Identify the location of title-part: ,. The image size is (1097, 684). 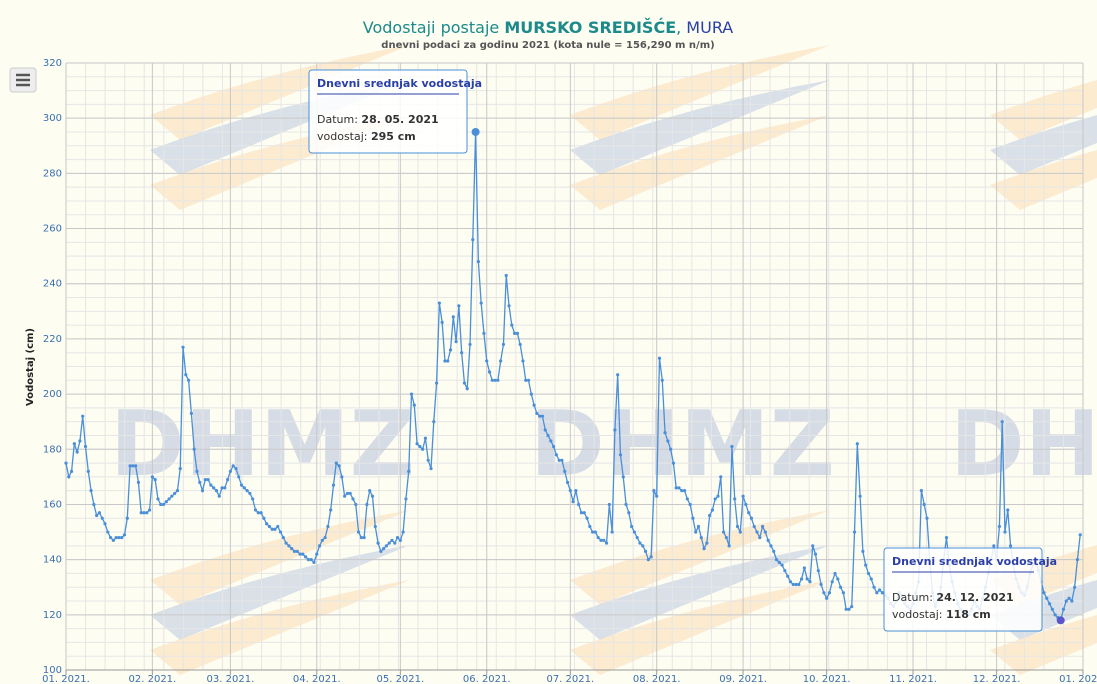
(681, 27).